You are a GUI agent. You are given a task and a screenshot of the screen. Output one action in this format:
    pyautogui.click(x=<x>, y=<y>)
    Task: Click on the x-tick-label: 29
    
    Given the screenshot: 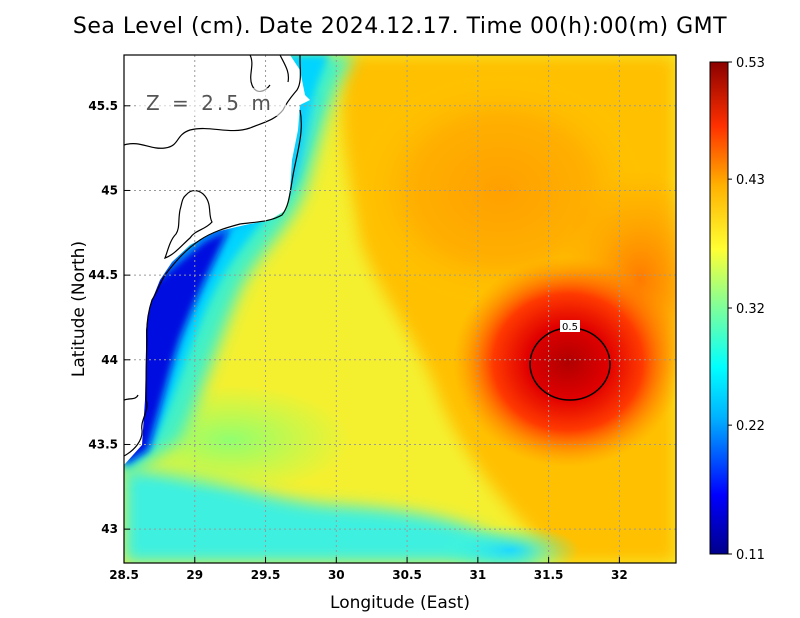 What is the action you would take?
    pyautogui.click(x=194, y=575)
    